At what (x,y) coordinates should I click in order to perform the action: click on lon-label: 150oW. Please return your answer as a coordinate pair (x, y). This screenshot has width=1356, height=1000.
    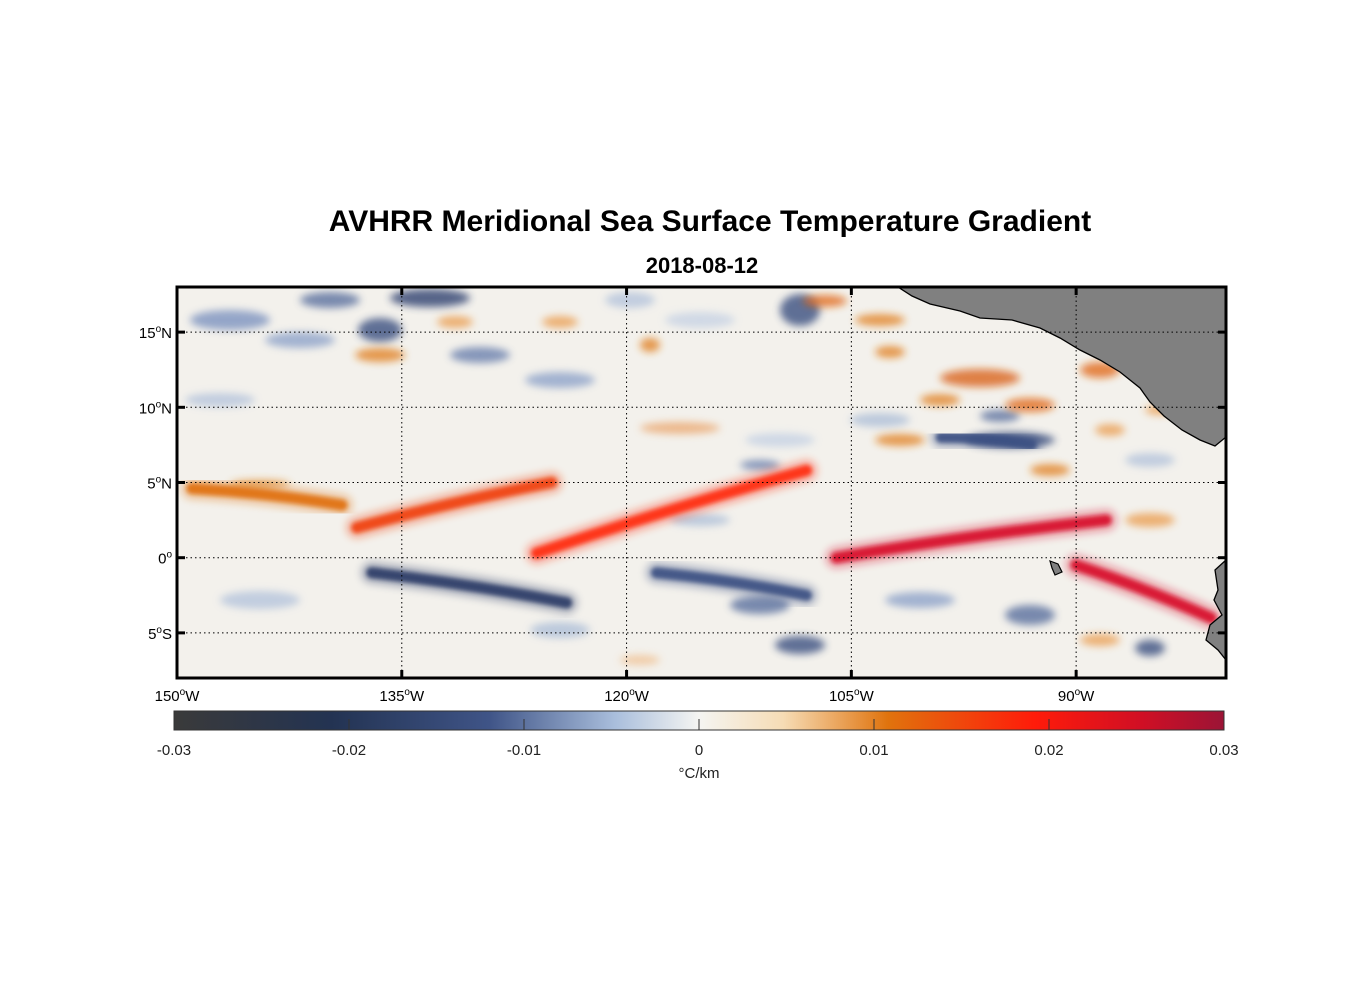
    Looking at the image, I should click on (178, 696).